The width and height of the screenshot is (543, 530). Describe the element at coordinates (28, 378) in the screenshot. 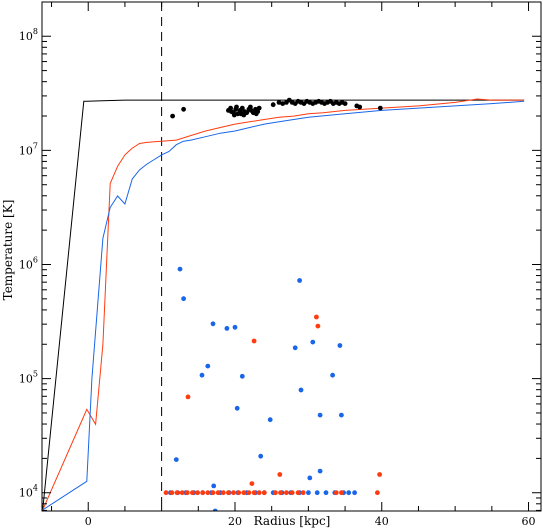

I see `y-tick-label: 10⁵` at that location.